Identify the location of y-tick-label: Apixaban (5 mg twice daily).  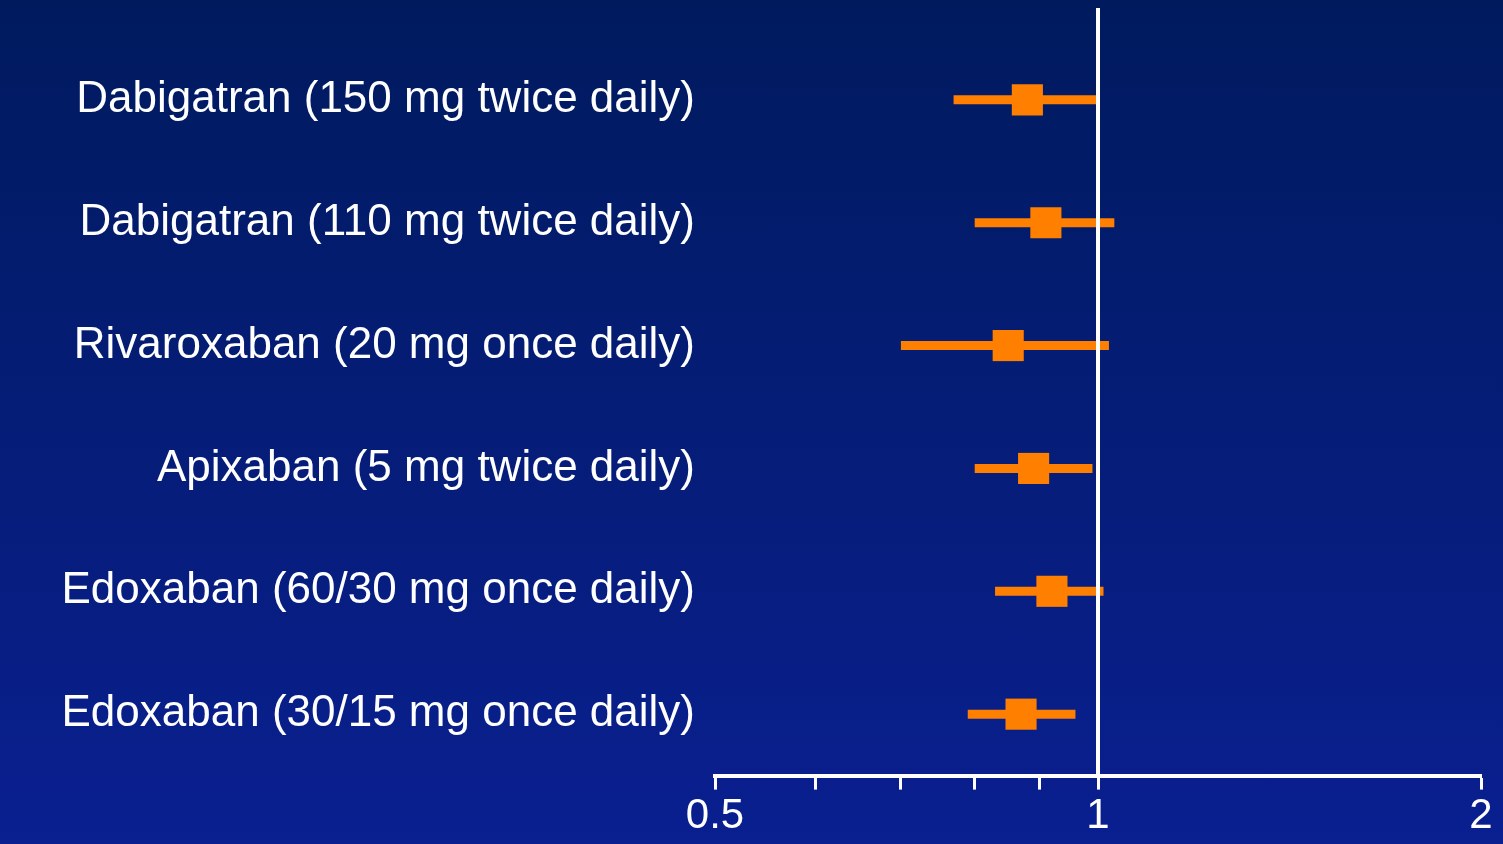
(425, 465).